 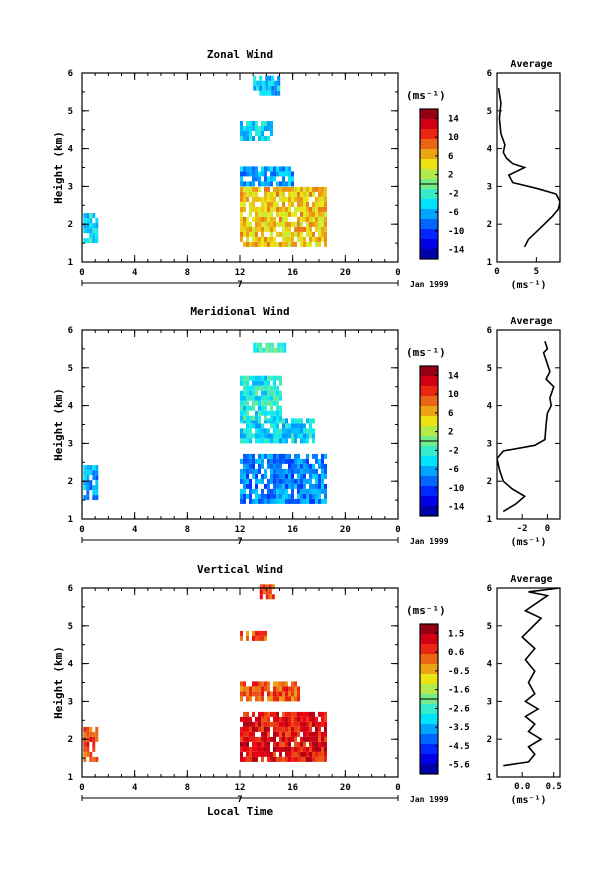 I want to click on avg-x-tick-label: -2, so click(x=522, y=529).